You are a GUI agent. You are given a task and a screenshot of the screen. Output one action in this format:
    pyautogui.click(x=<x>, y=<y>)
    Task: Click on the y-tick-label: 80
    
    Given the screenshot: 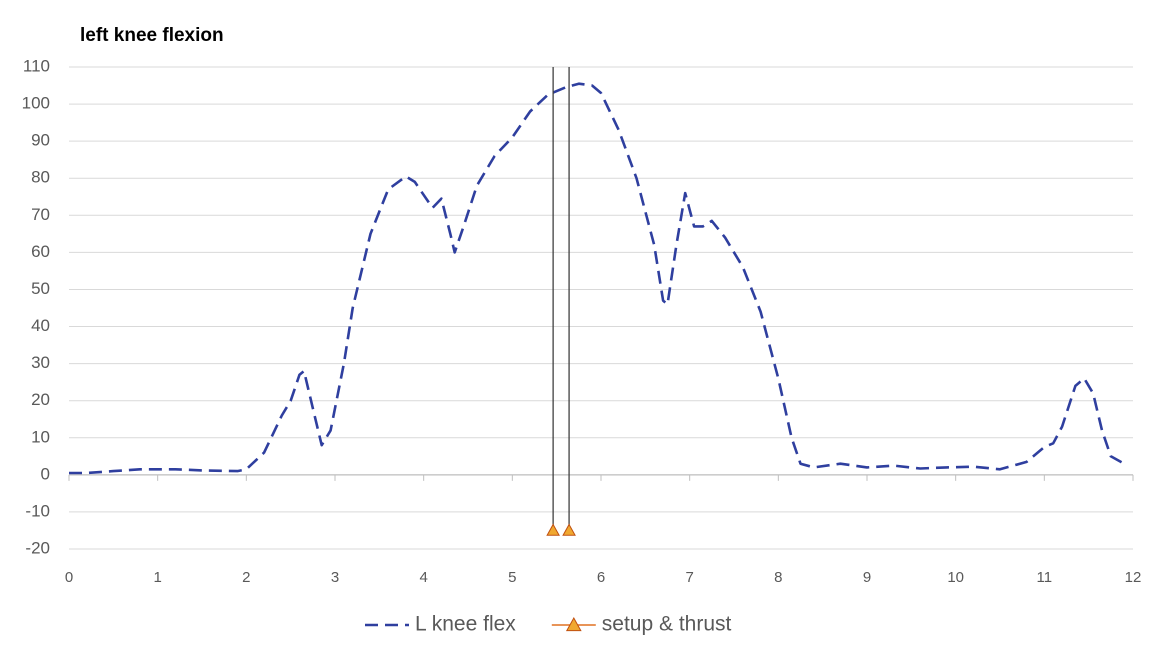 What is the action you would take?
    pyautogui.click(x=40, y=177)
    